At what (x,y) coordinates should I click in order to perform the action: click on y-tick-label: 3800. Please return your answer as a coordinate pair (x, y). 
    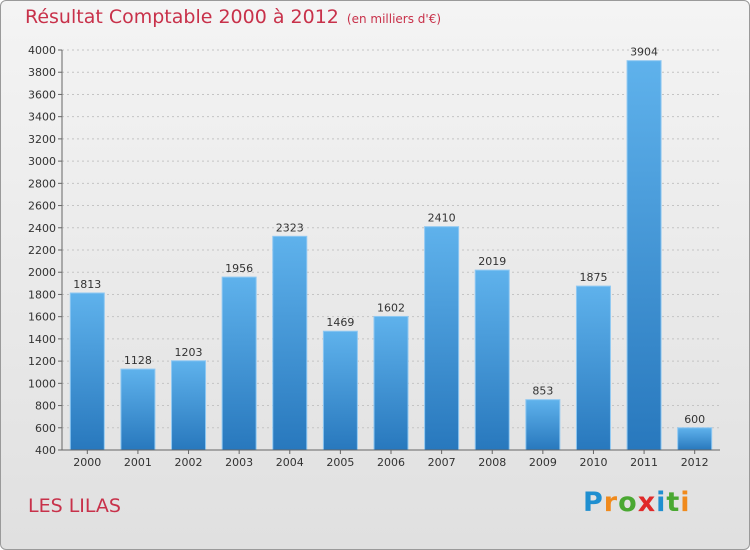
    Looking at the image, I should click on (42, 72).